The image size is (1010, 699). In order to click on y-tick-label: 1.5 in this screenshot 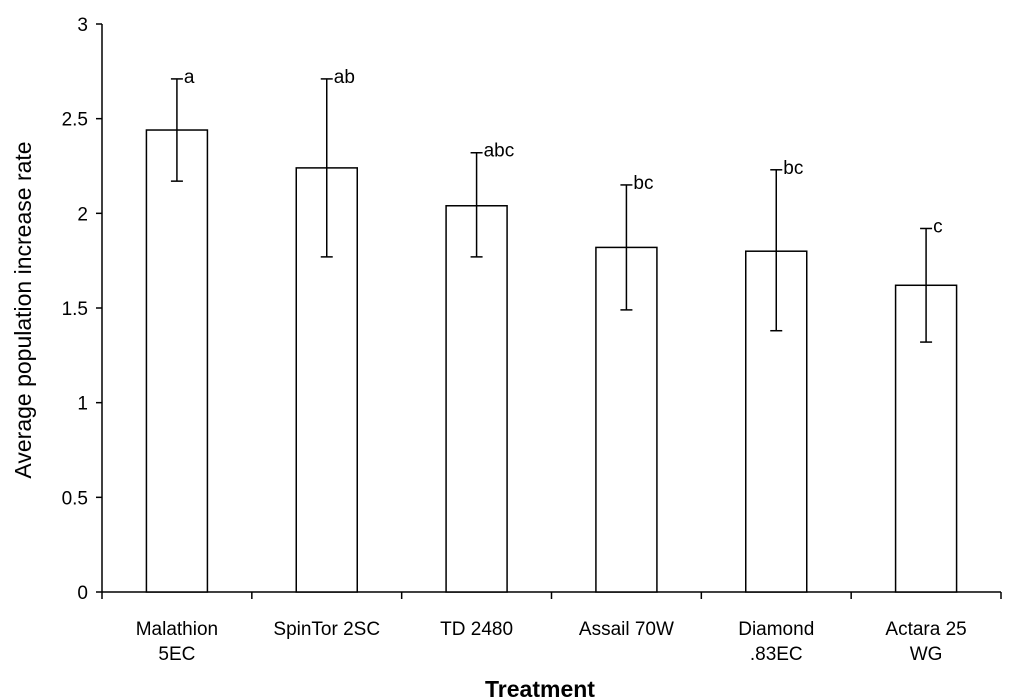, I will do `click(75, 309)`.